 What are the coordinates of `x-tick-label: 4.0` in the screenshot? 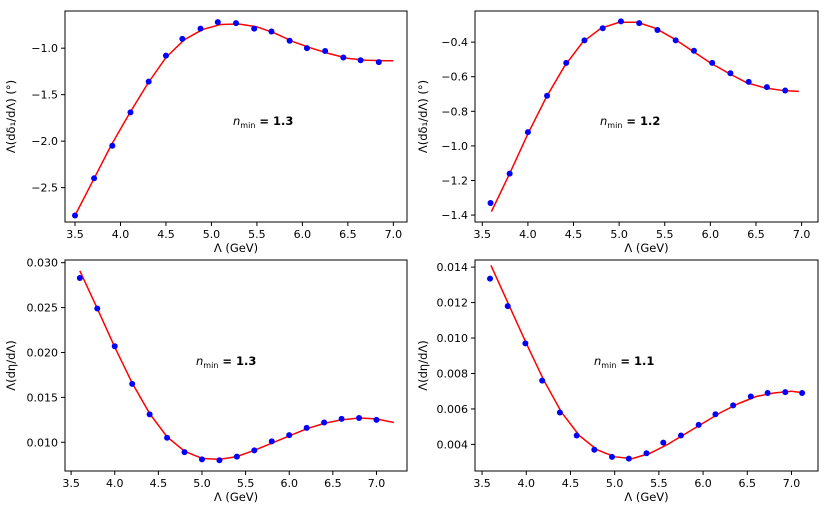 It's located at (121, 234).